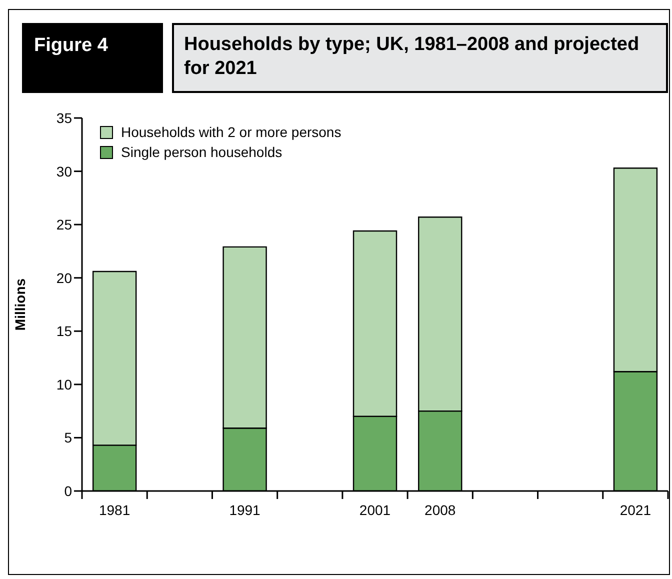 The height and width of the screenshot is (579, 672). I want to click on chart-title: Households by type; UK, 1981–2008 and projected for 2021, so click(420, 58).